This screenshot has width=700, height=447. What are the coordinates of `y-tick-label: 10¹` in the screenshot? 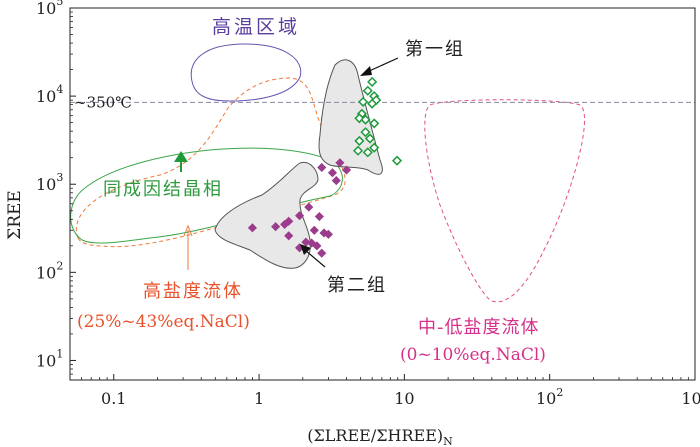 It's located at (49, 358).